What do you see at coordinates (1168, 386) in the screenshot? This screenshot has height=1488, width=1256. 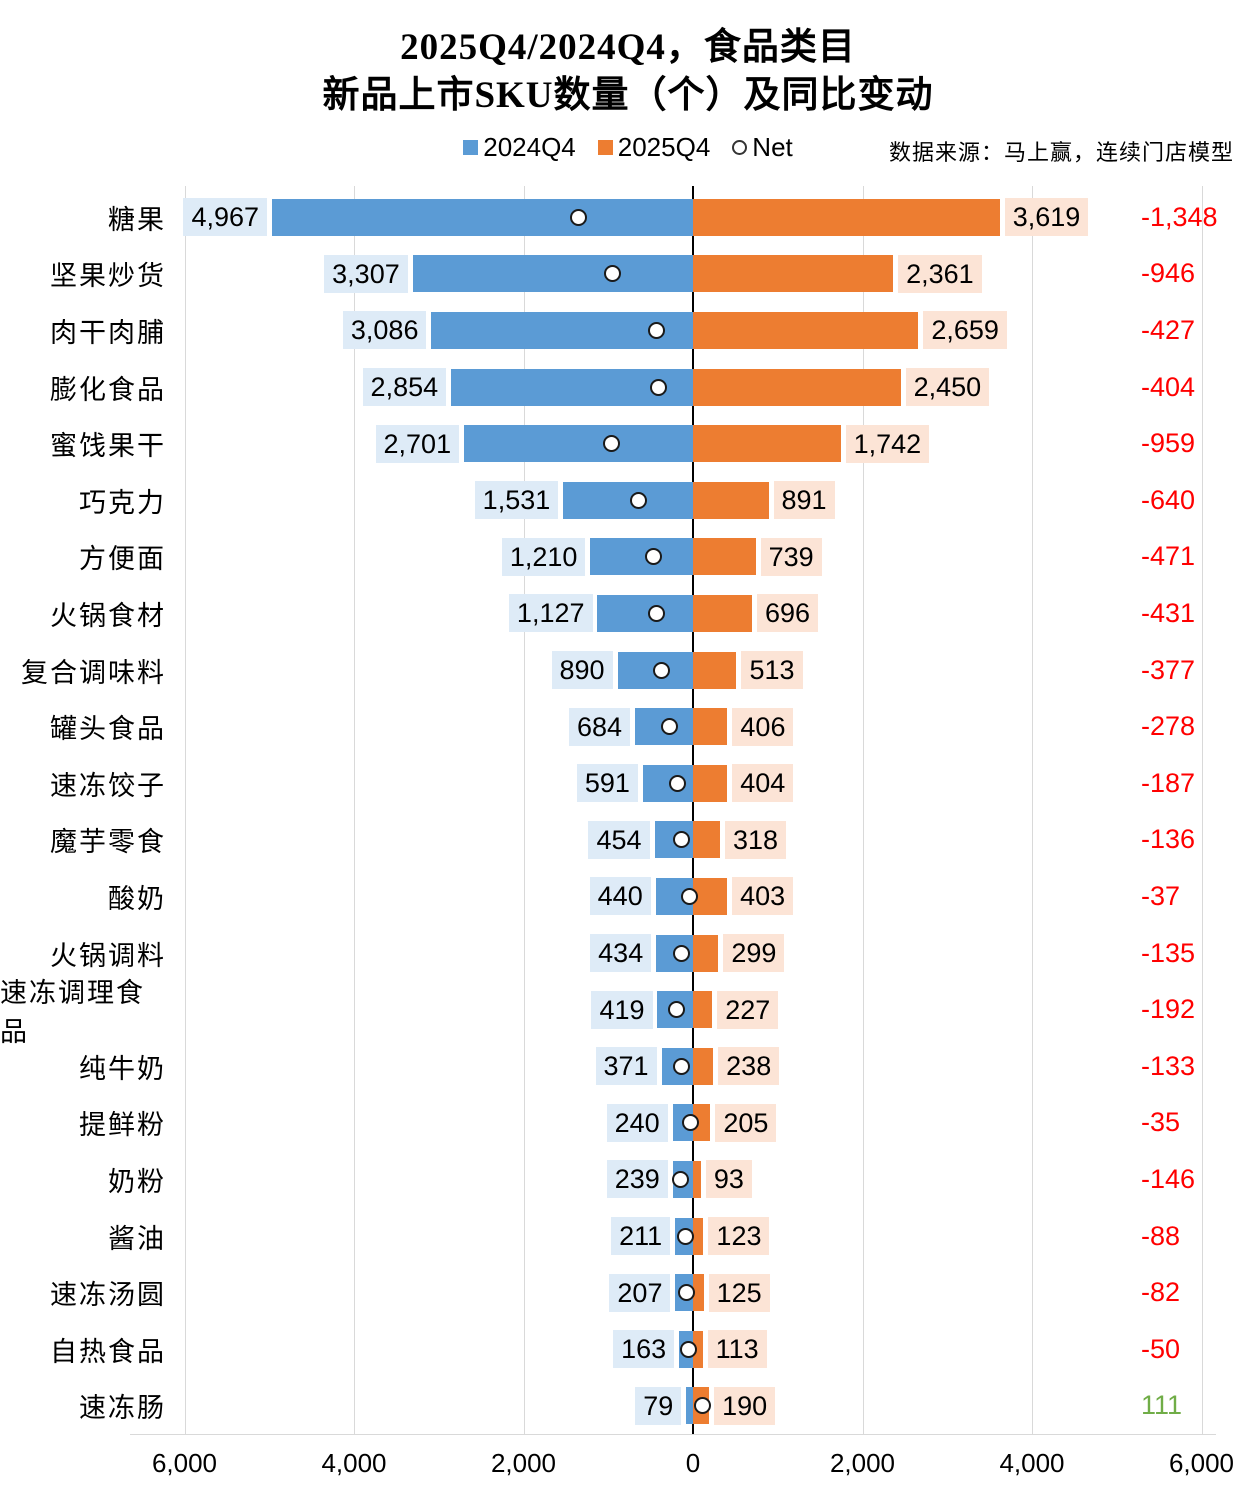 I see `net-value: -404` at bounding box center [1168, 386].